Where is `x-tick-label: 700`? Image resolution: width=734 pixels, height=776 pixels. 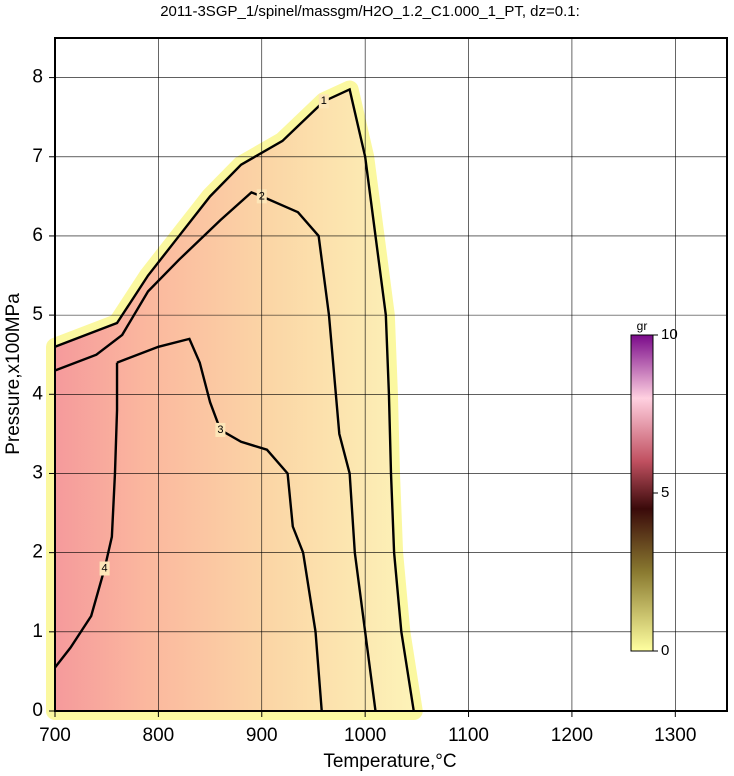
x-tick-label: 700 is located at coordinates (55, 735).